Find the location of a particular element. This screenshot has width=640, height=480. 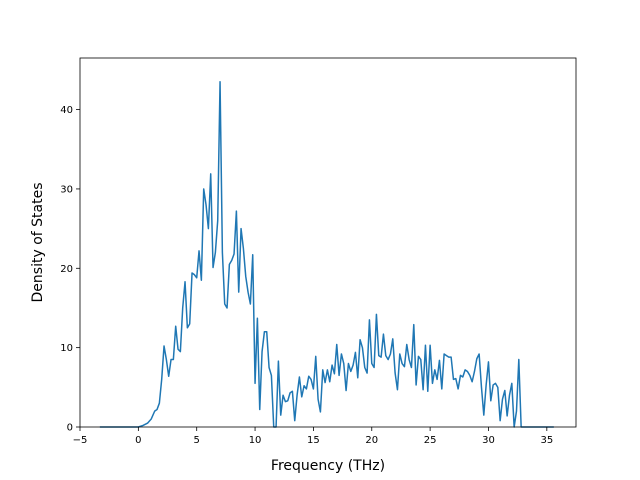

y-axis-label: Density of States is located at coordinates (38, 243).